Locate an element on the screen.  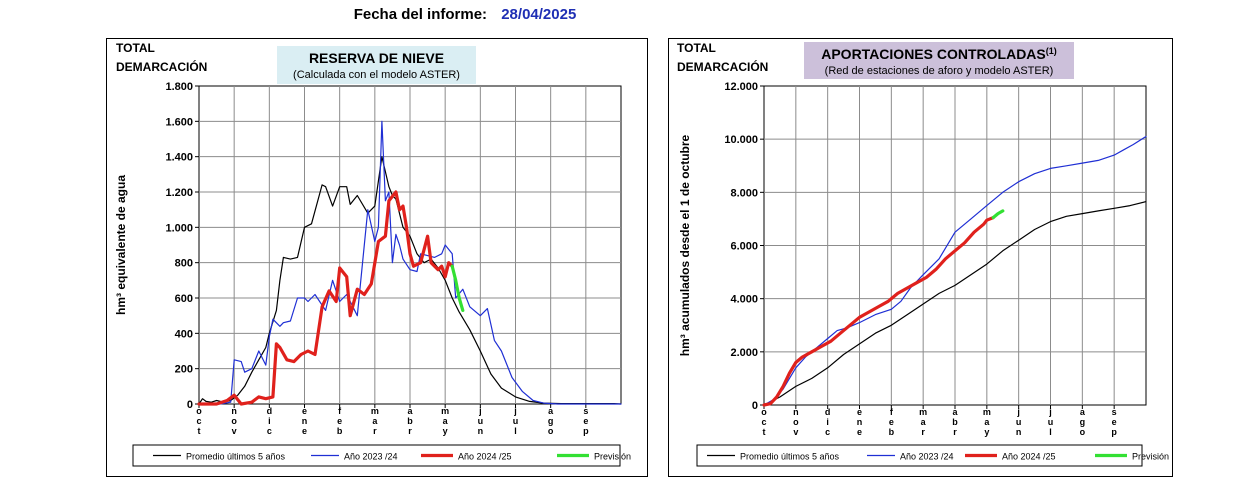
y-tick-label: 6.000 is located at coordinates (744, 247).